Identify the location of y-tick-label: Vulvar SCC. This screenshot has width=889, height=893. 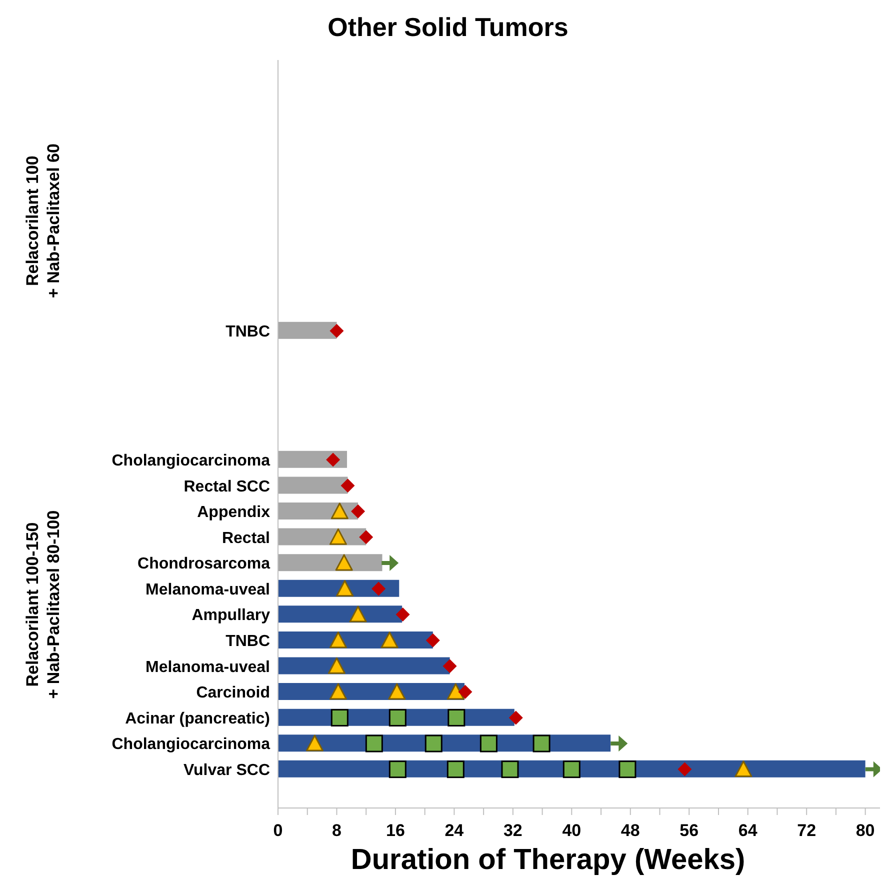
(226, 770).